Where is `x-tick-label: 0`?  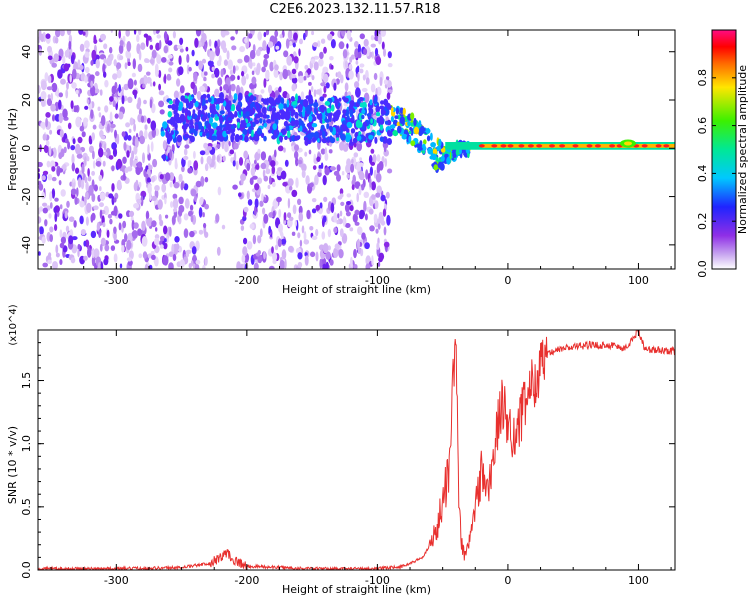
x-tick-label: 0 is located at coordinates (507, 280).